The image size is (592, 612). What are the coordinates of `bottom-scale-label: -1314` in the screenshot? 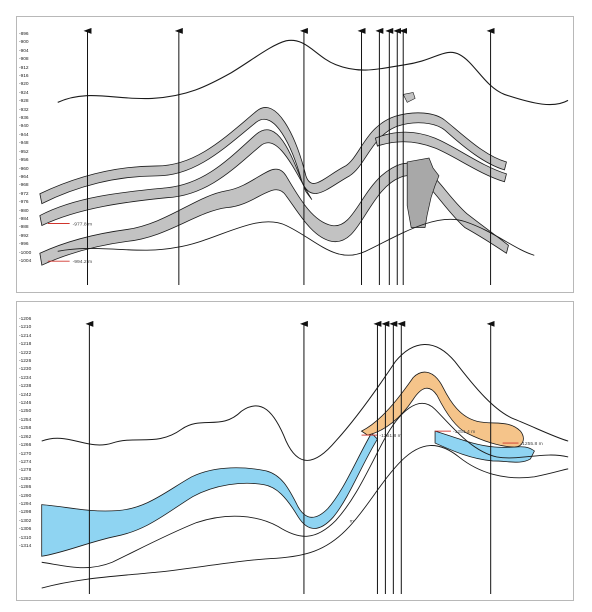 It's located at (25, 546).